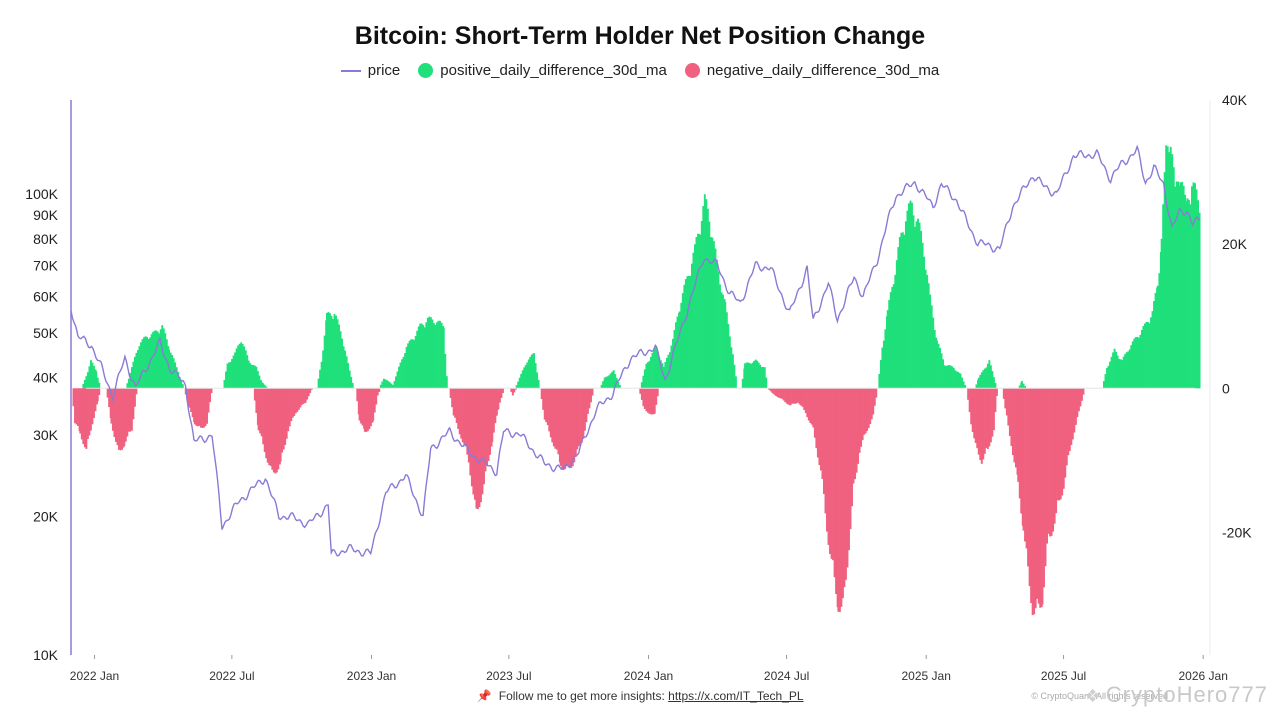 This screenshot has width=1280, height=720. What do you see at coordinates (542, 70) in the screenshot?
I see `legend-item-positive: positive_daily_difference_30d_ma` at bounding box center [542, 70].